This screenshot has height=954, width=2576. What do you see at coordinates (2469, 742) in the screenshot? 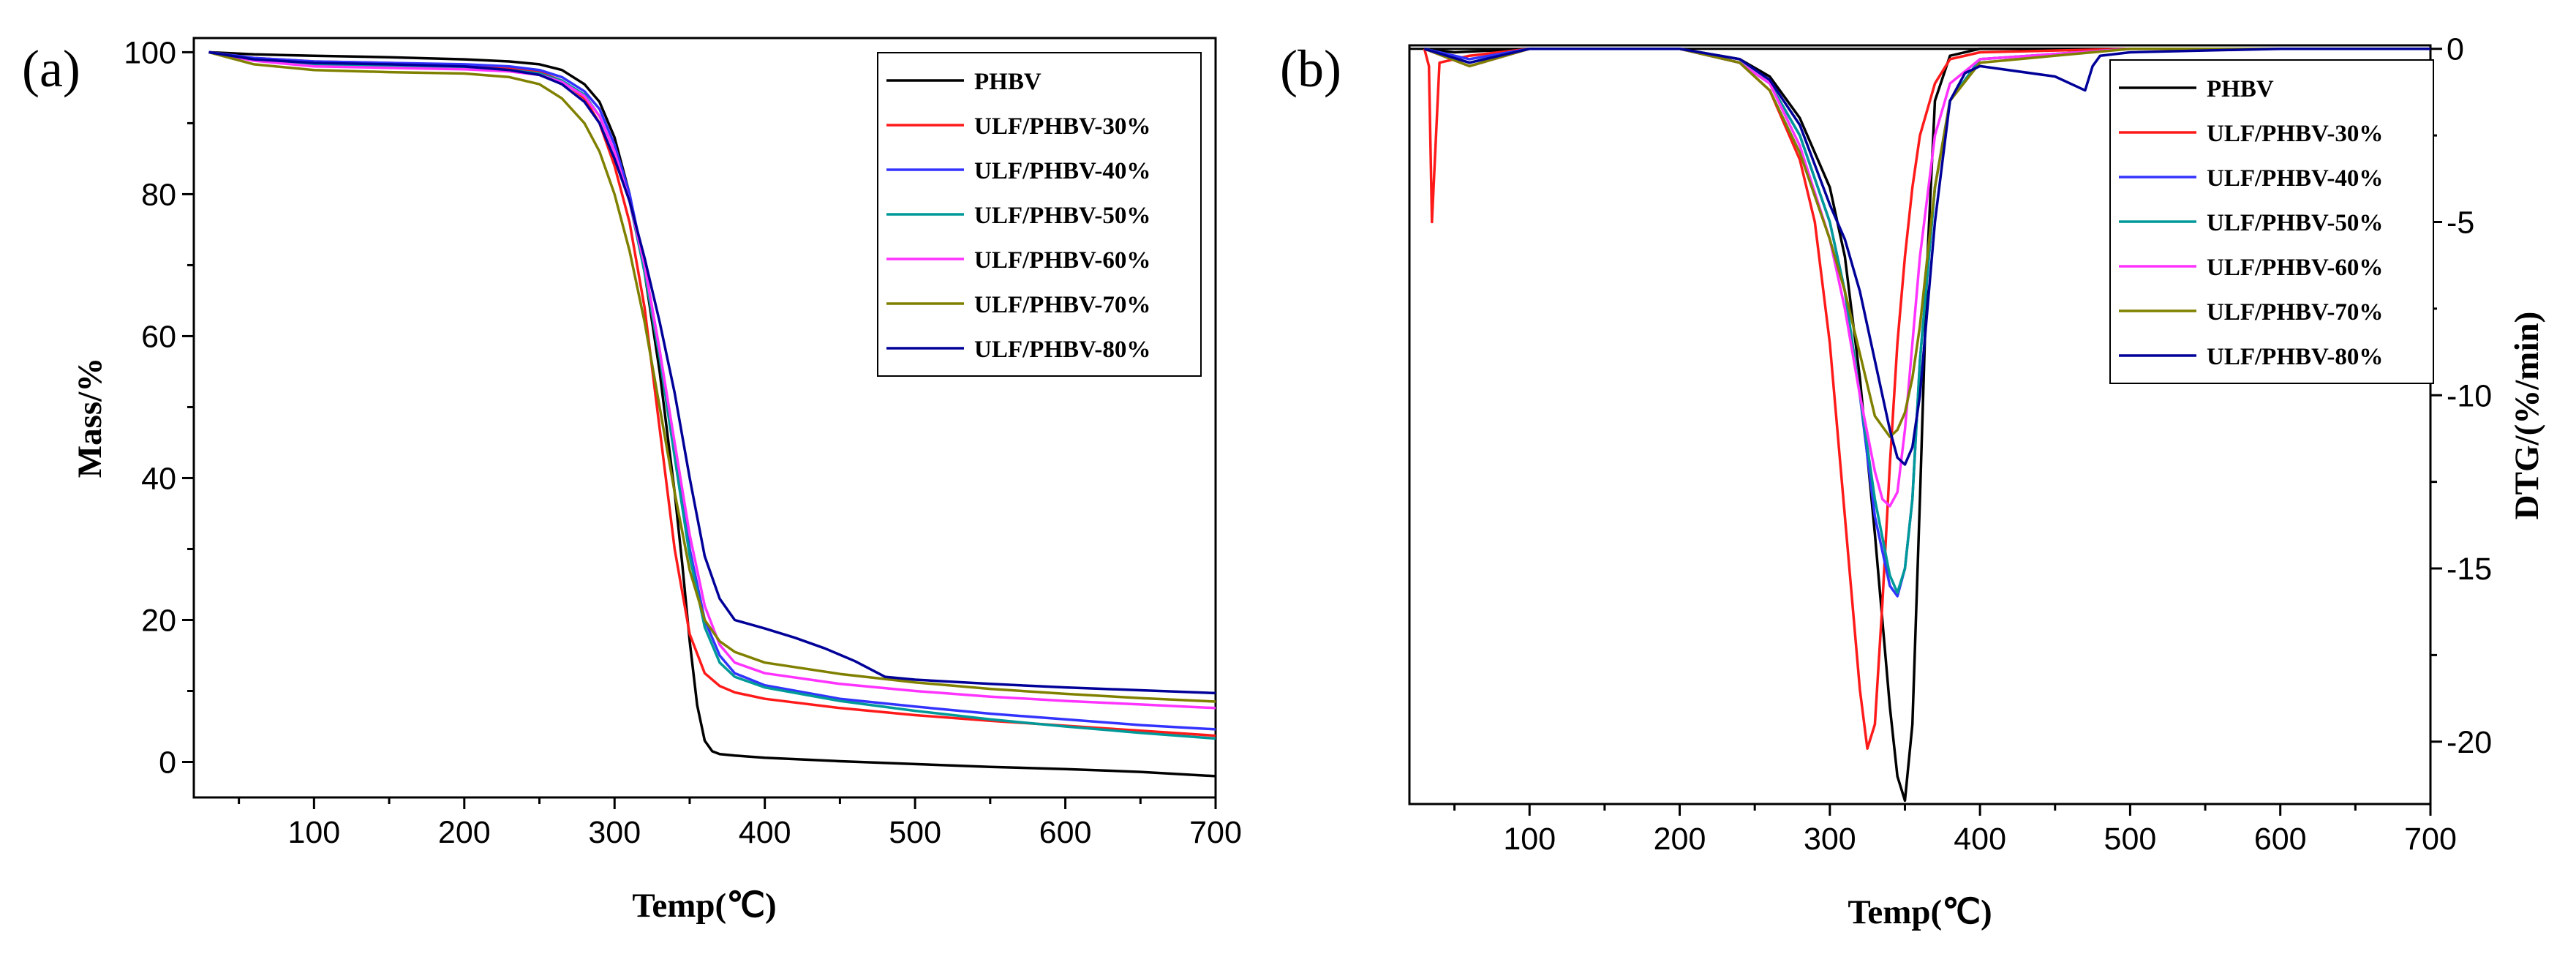
I see `y-tick-label: -20` at bounding box center [2469, 742].